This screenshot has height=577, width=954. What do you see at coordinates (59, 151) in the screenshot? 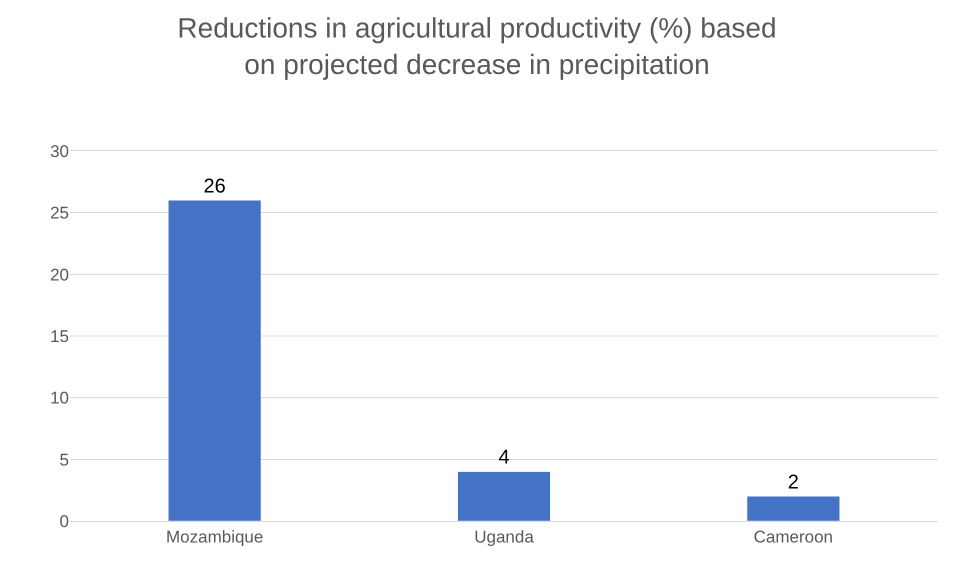
I see `y-tick-label: 30` at bounding box center [59, 151].